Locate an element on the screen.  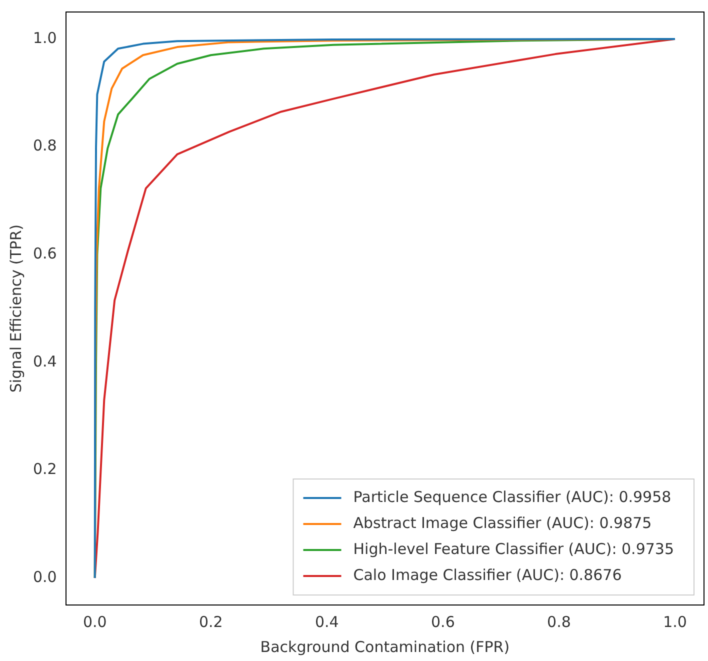
y-axis-title: Signal Efficiency (TPR) is located at coordinates (15, 308).